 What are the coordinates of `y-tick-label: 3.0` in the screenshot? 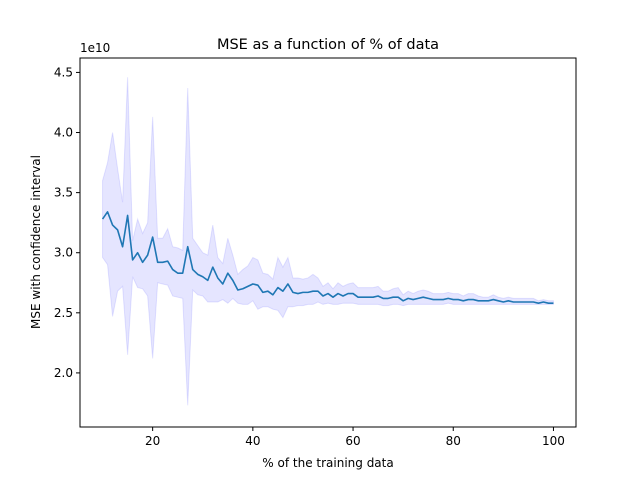 It's located at (63, 253).